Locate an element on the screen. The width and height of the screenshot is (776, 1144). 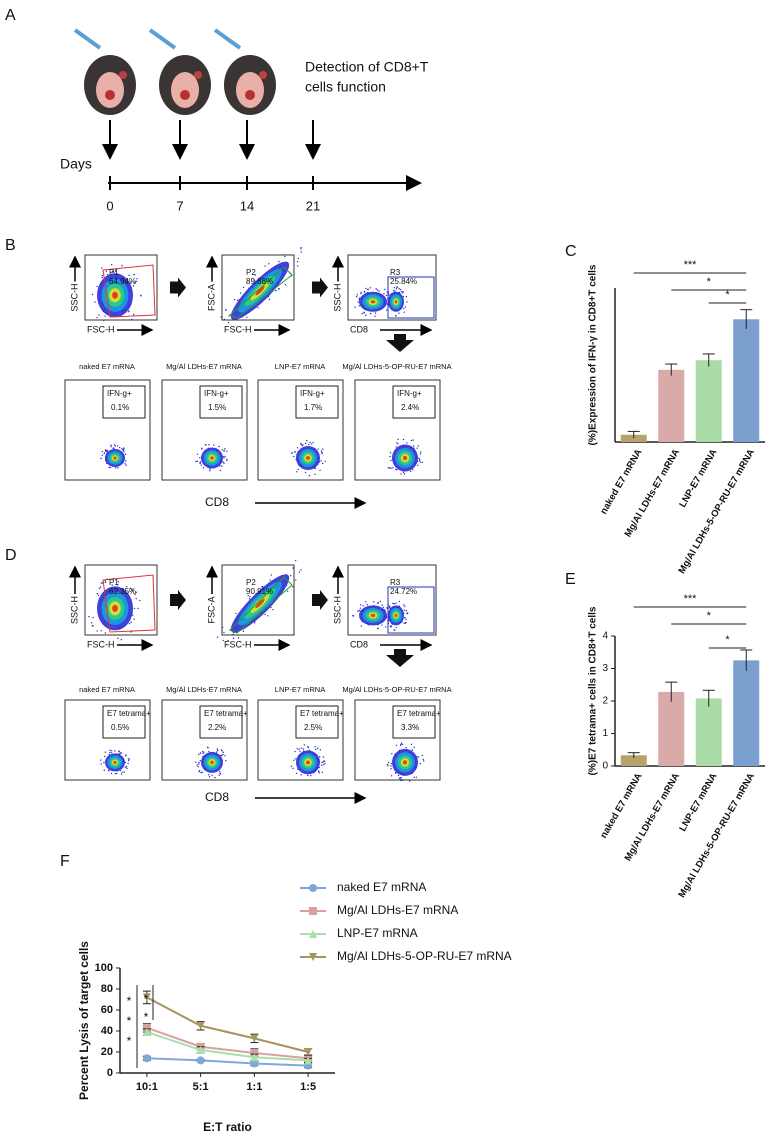
legend-marker is located at coordinates (313, 957).